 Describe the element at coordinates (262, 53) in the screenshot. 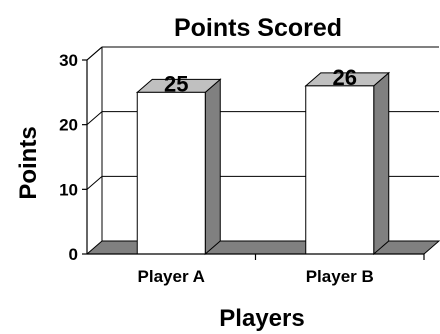

I see `gridline` at that location.